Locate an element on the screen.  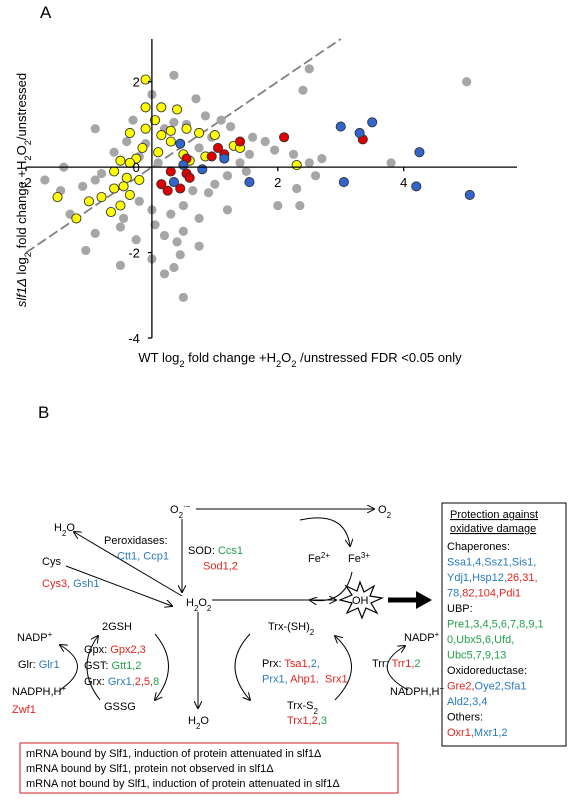
gene-line: Prx1, Ahp1. Srx1 is located at coordinates (305, 680).